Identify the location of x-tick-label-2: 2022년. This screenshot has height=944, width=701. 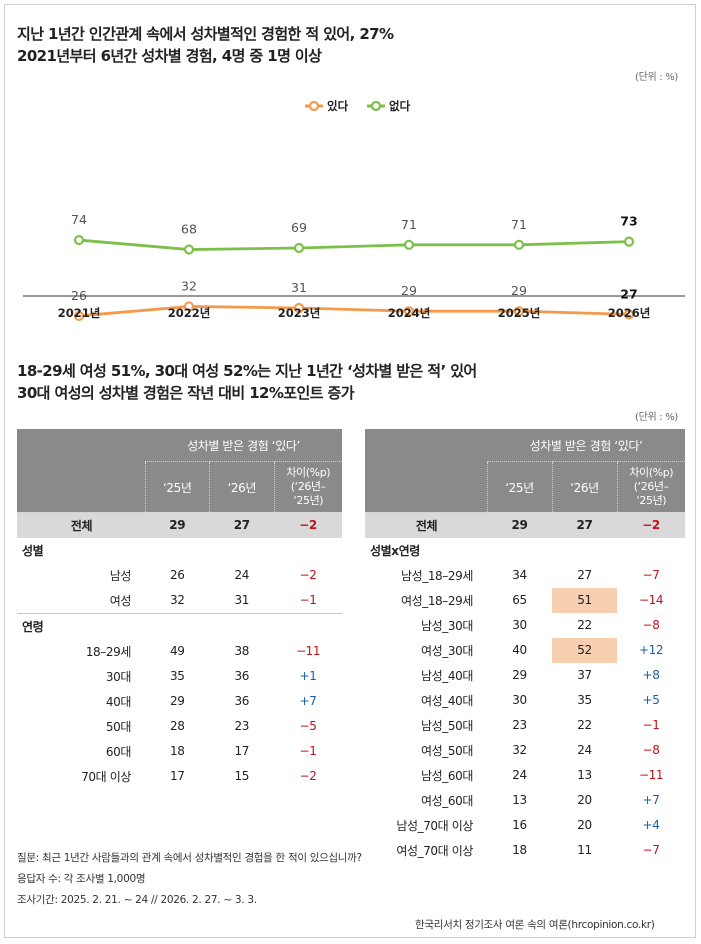
(189, 313).